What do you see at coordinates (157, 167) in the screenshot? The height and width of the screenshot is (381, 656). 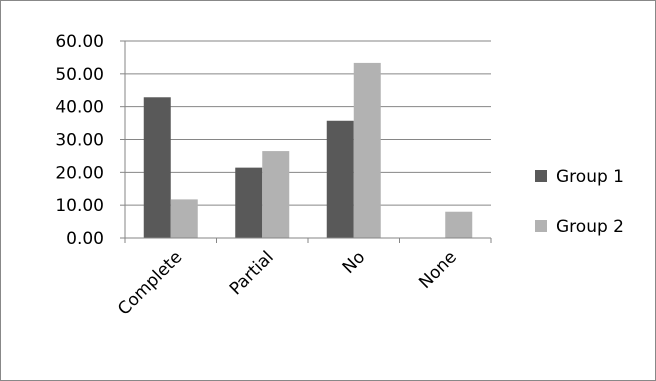 I see `bar-group-1-complete` at bounding box center [157, 167].